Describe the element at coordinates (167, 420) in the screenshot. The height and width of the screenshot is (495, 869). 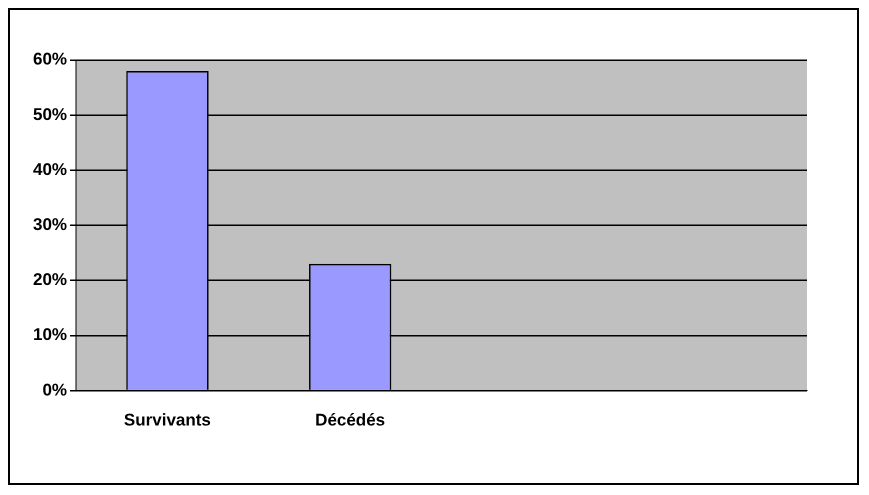
I see `x-tick-label: Survivants` at that location.